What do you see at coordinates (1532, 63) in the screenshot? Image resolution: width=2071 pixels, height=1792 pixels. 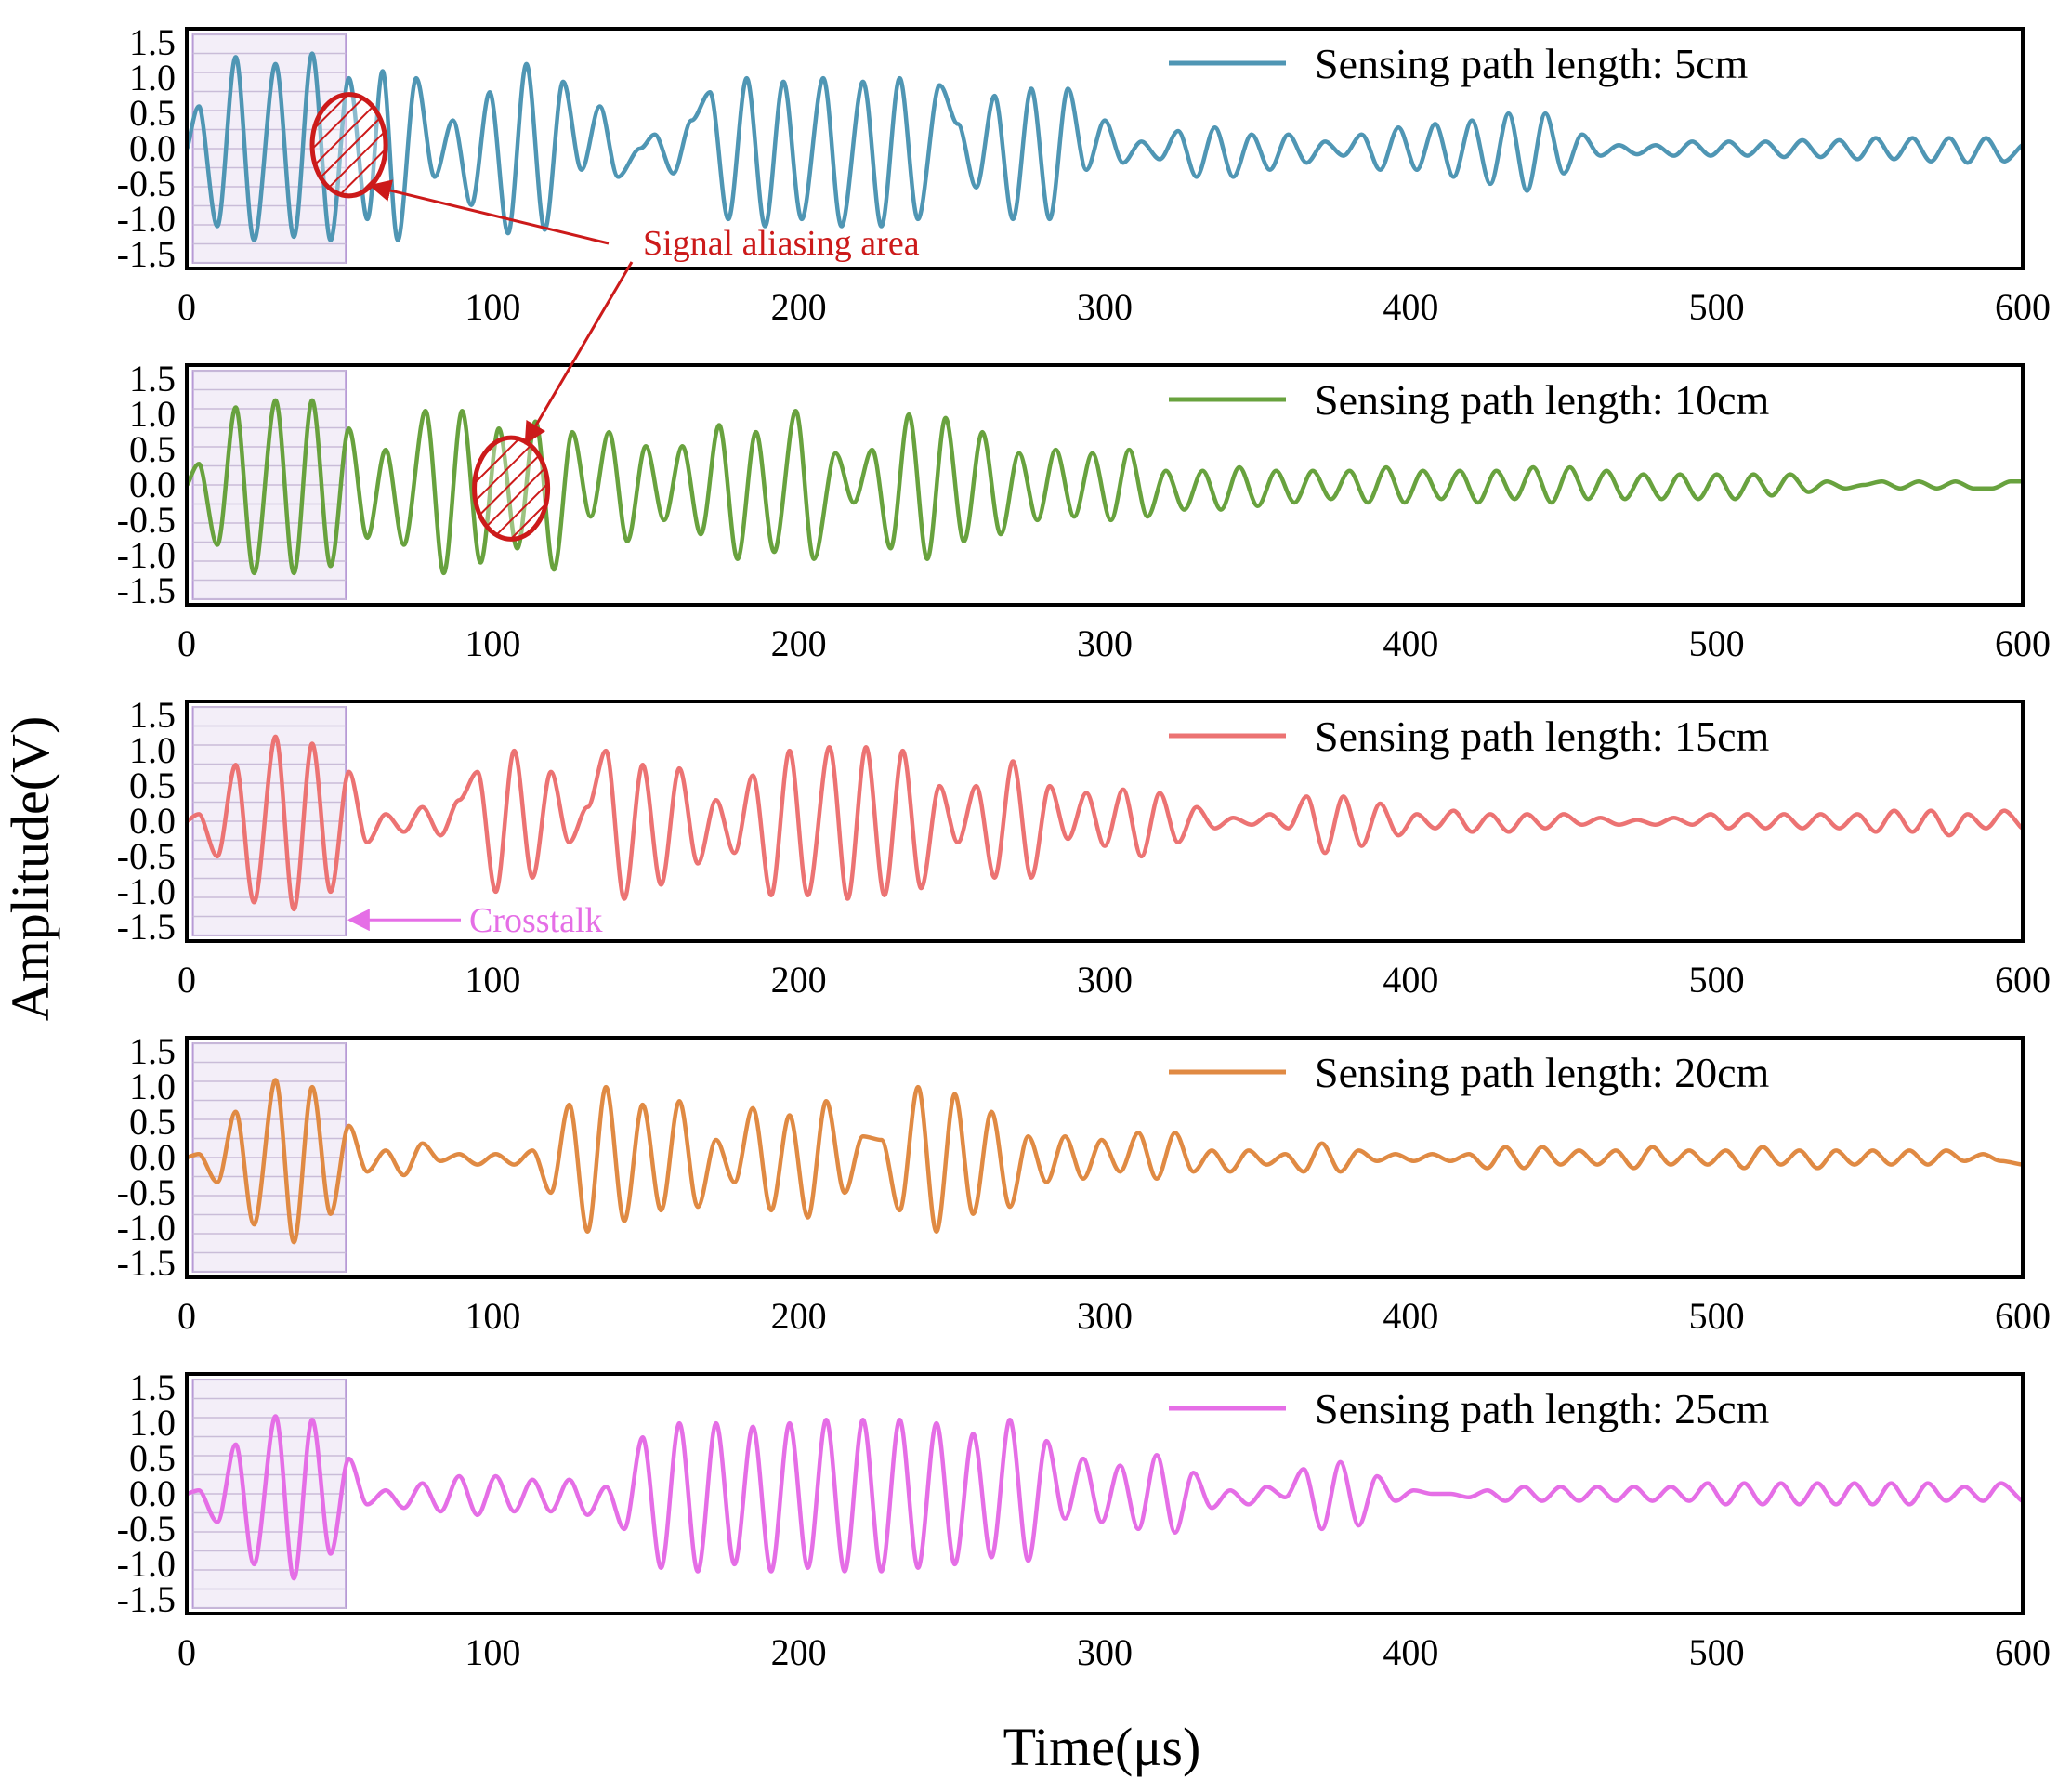 I see `legend-label: Sensing path length: 5cm` at bounding box center [1532, 63].